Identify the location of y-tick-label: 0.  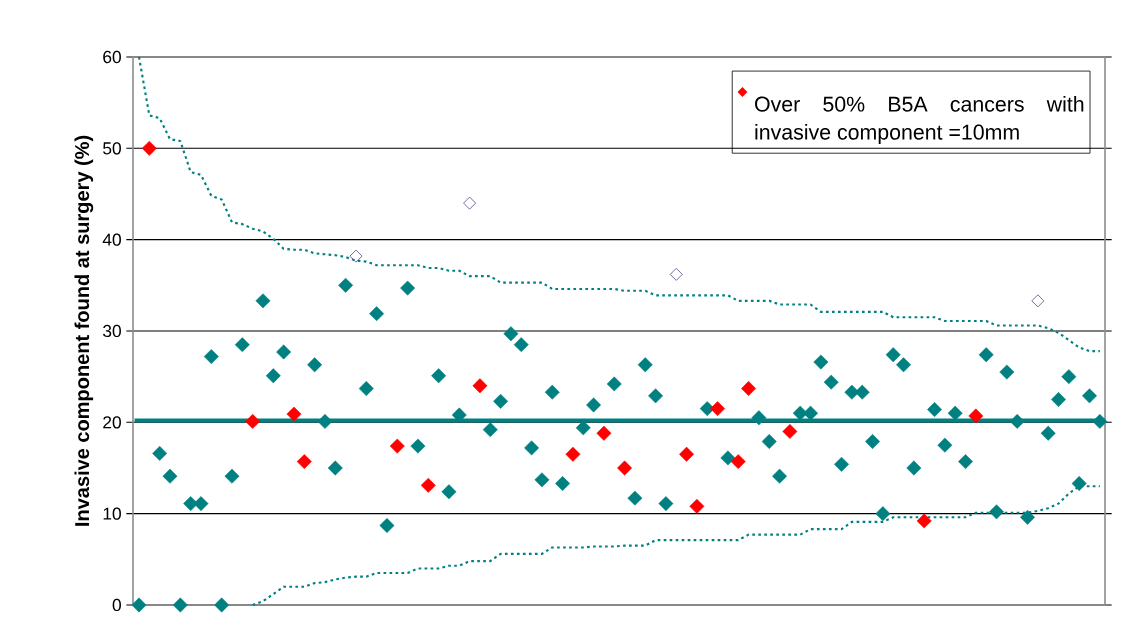
(116, 605).